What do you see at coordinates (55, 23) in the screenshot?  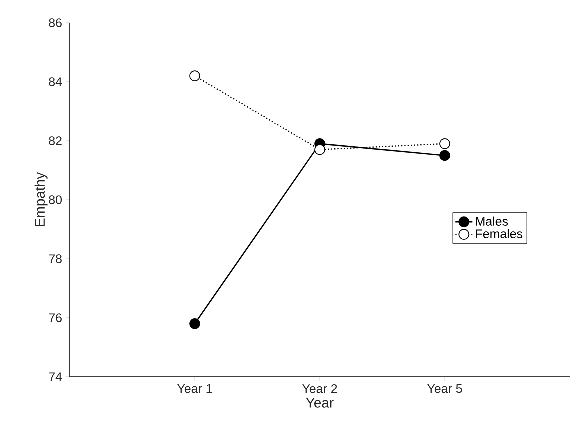 I see `y-tick-label: 86` at bounding box center [55, 23].